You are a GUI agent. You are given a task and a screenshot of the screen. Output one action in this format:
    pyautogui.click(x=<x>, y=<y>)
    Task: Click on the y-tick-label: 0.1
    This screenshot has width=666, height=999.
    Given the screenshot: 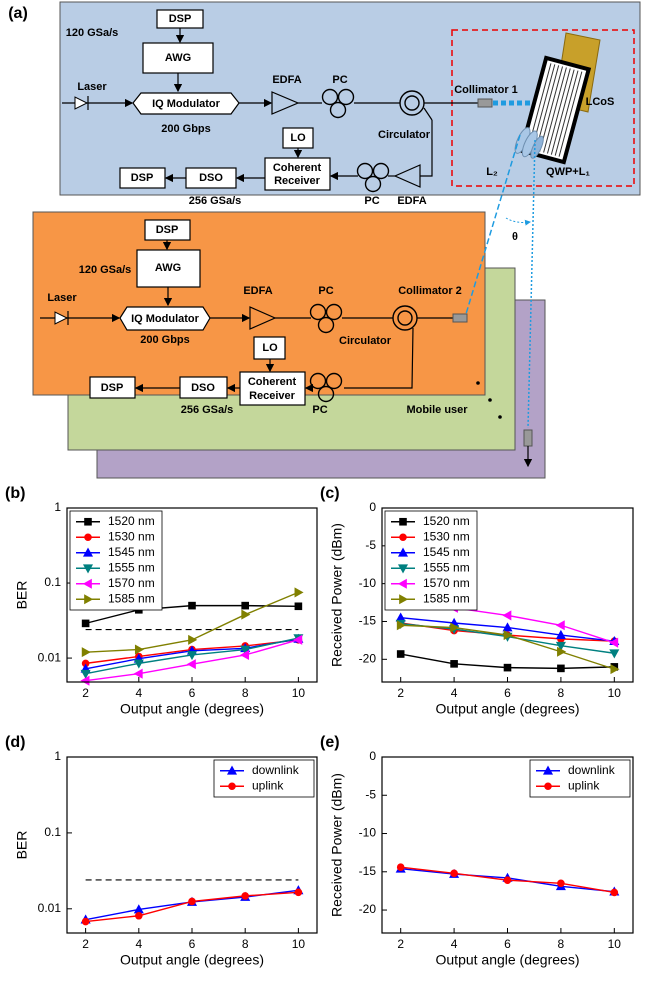 What is the action you would take?
    pyautogui.click(x=52, y=582)
    